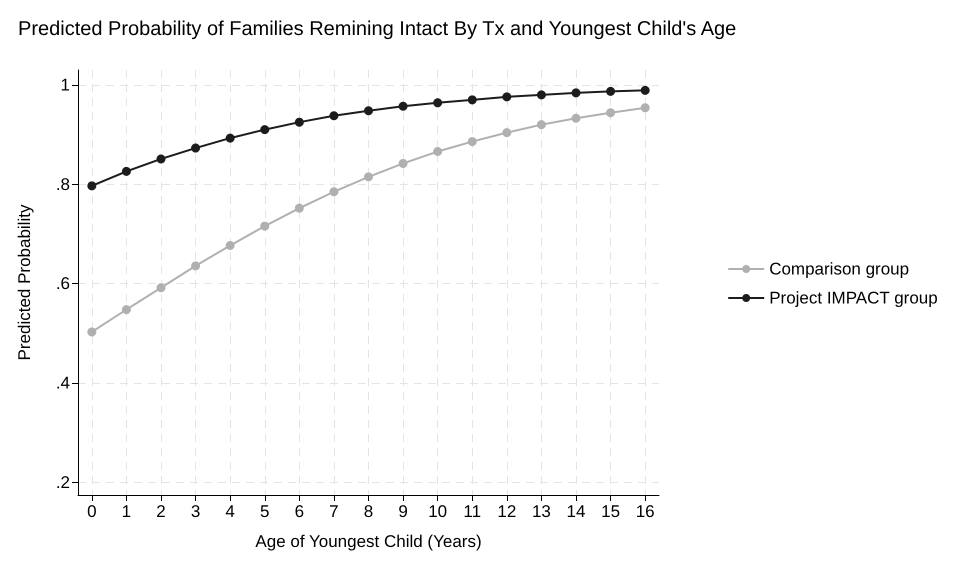 This screenshot has height=567, width=966. What do you see at coordinates (839, 269) in the screenshot?
I see `legend-label: Comparison group` at bounding box center [839, 269].